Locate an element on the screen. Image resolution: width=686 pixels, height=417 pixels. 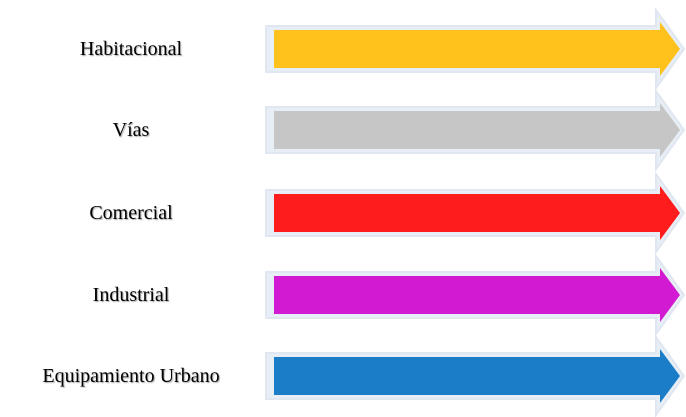
legend-label: Industrial is located at coordinates (131, 294).